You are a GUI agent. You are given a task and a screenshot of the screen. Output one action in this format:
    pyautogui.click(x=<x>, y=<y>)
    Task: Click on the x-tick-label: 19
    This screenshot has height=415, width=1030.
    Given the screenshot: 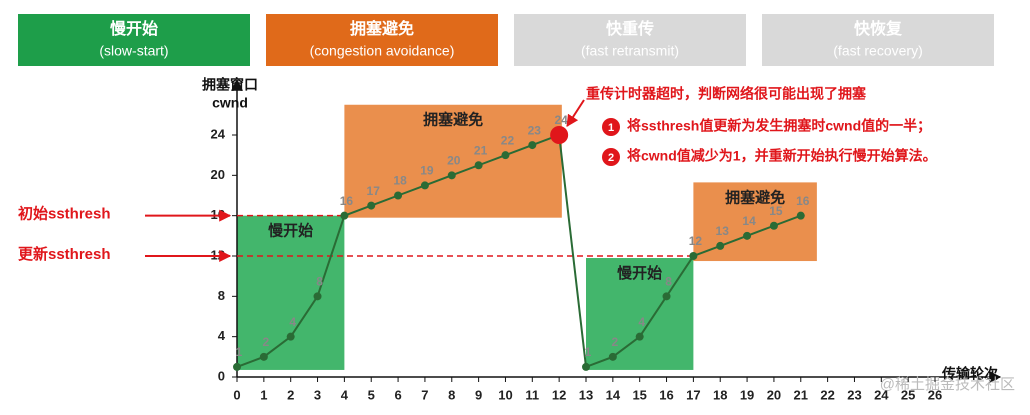 What is the action you would take?
    pyautogui.click(x=747, y=394)
    